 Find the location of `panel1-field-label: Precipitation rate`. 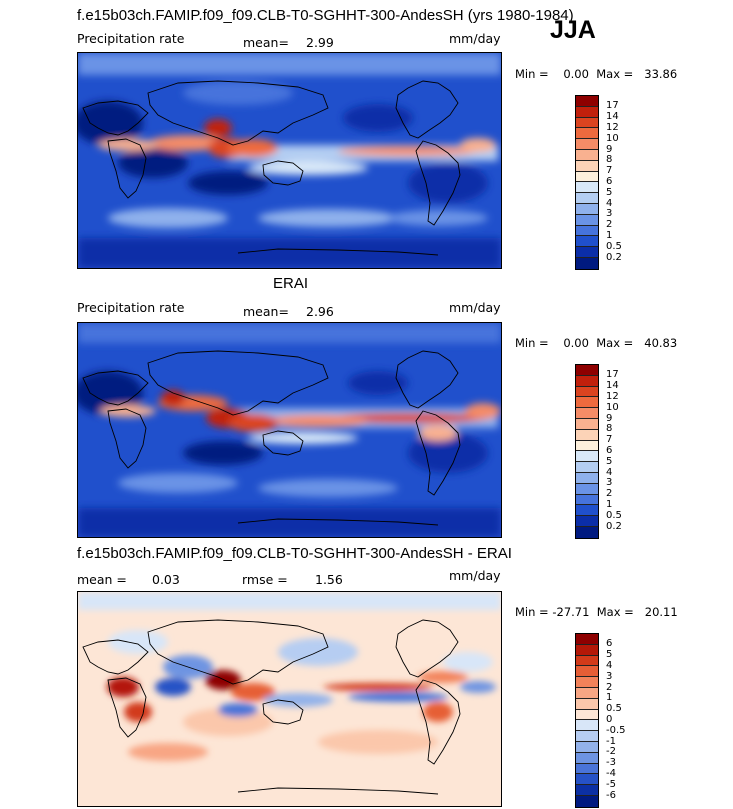

panel1-field-label: Precipitation rate is located at coordinates (131, 38).